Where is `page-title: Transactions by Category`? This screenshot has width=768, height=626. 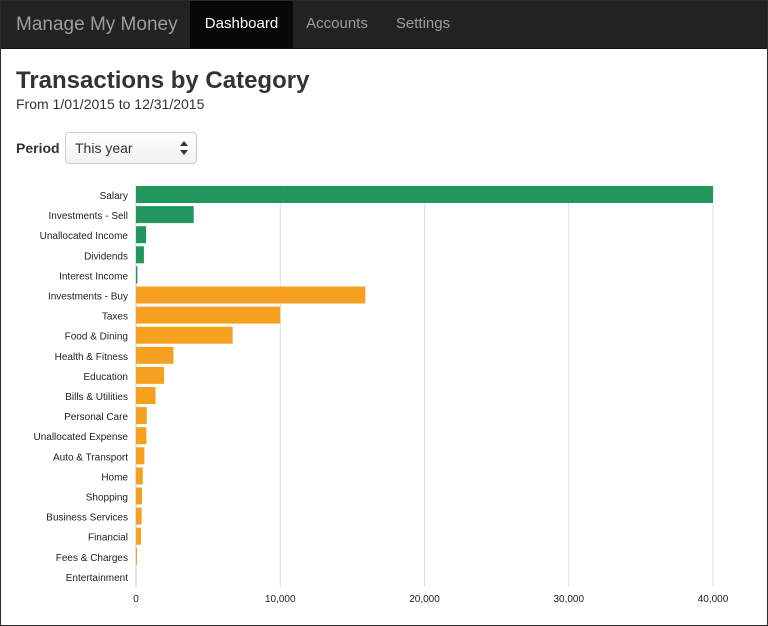 page-title: Transactions by Category is located at coordinates (163, 80).